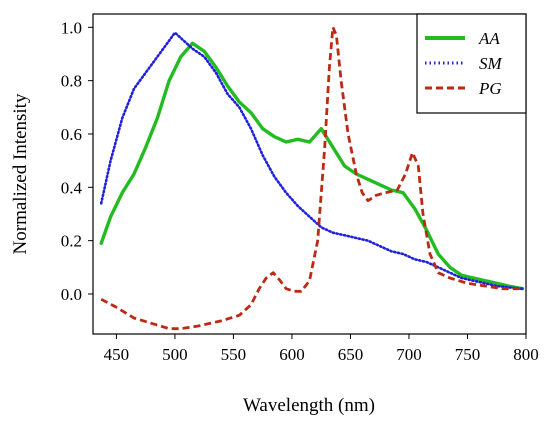 This screenshot has width=550, height=424. Describe the element at coordinates (117, 354) in the screenshot. I see `x-tick-label: 450` at that location.